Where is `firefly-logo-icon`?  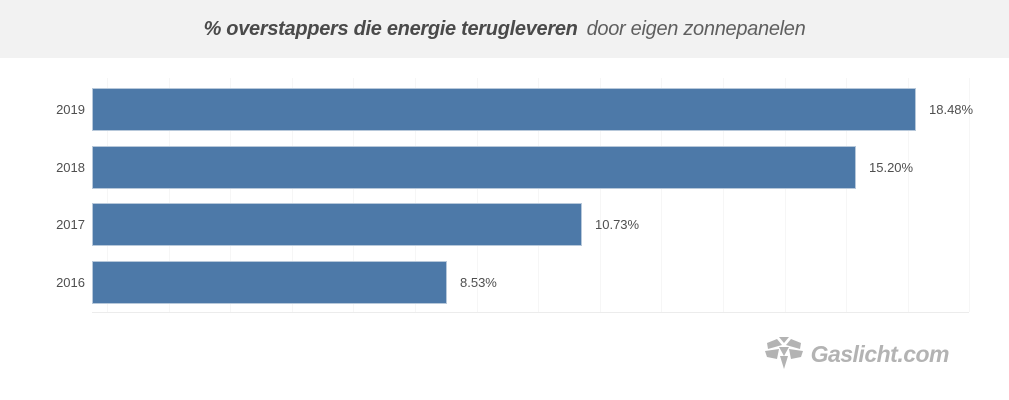
firefly-logo-icon is located at coordinates (783, 353).